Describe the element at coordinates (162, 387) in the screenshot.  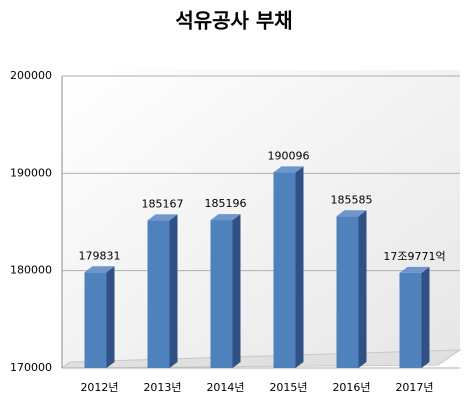
I see `x-tick-label: 2013년` at that location.